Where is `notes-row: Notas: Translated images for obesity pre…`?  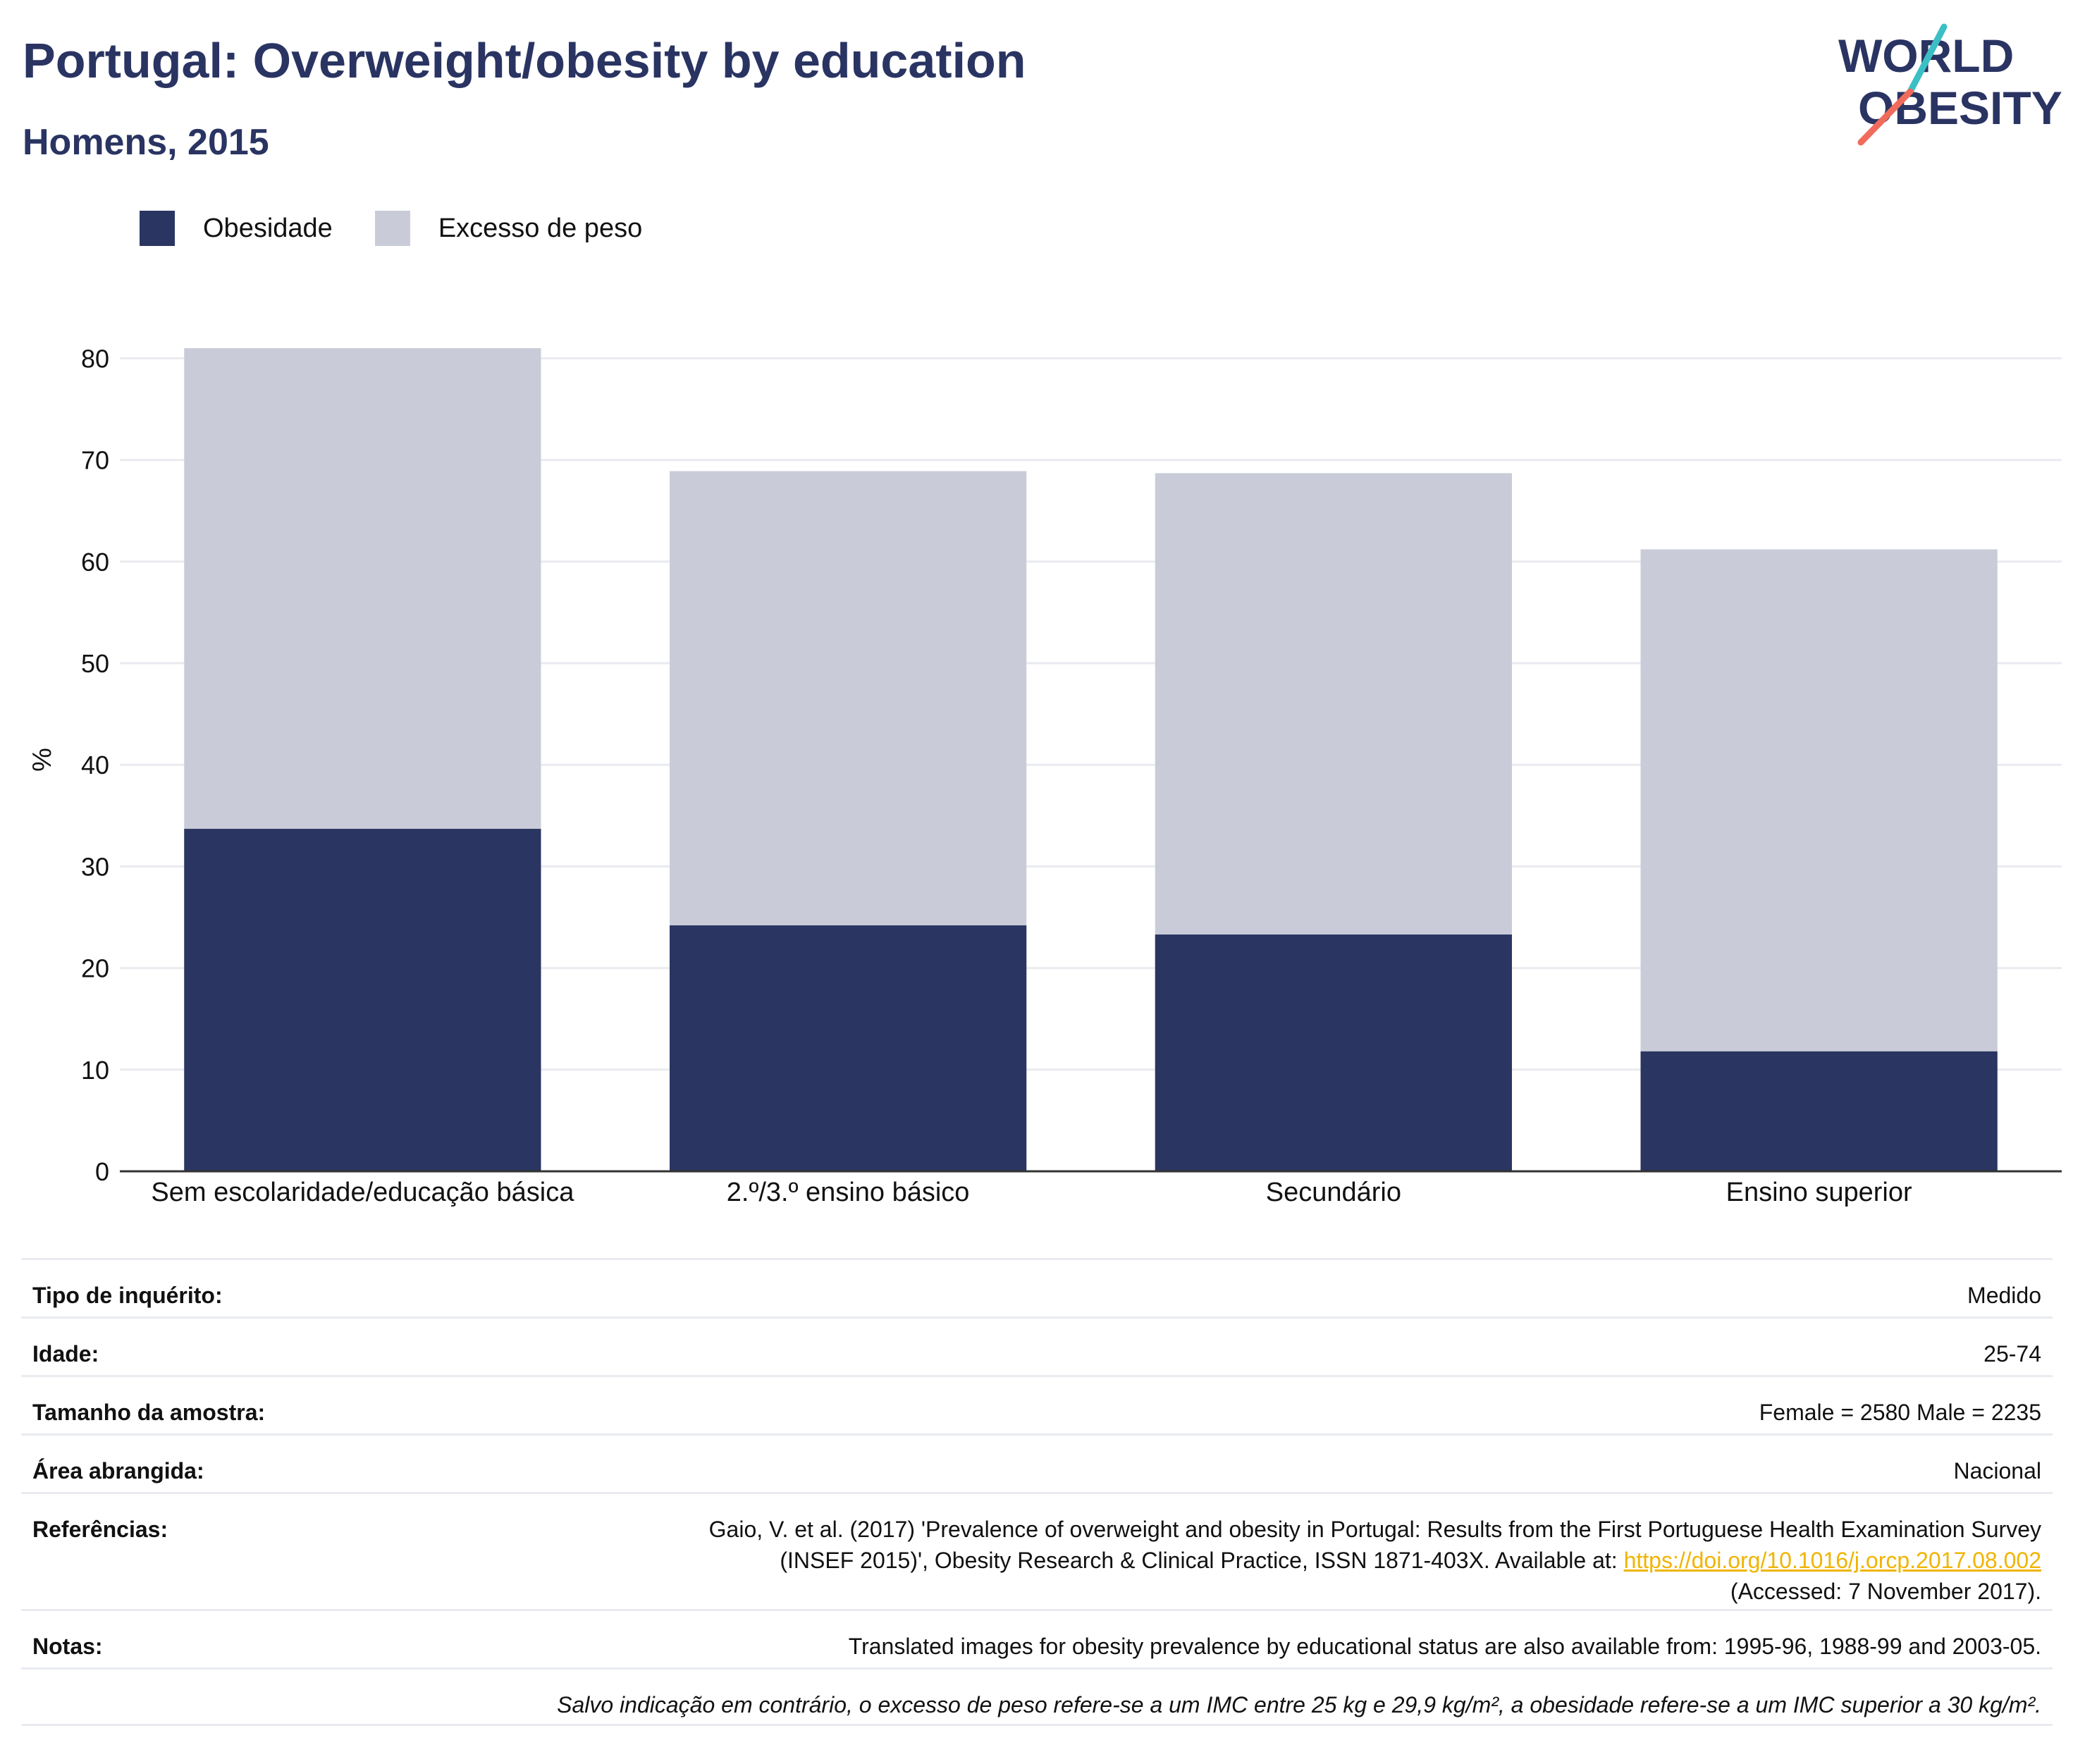
notes-row: Notas: Translated images for obesity pre… is located at coordinates (1037, 1638).